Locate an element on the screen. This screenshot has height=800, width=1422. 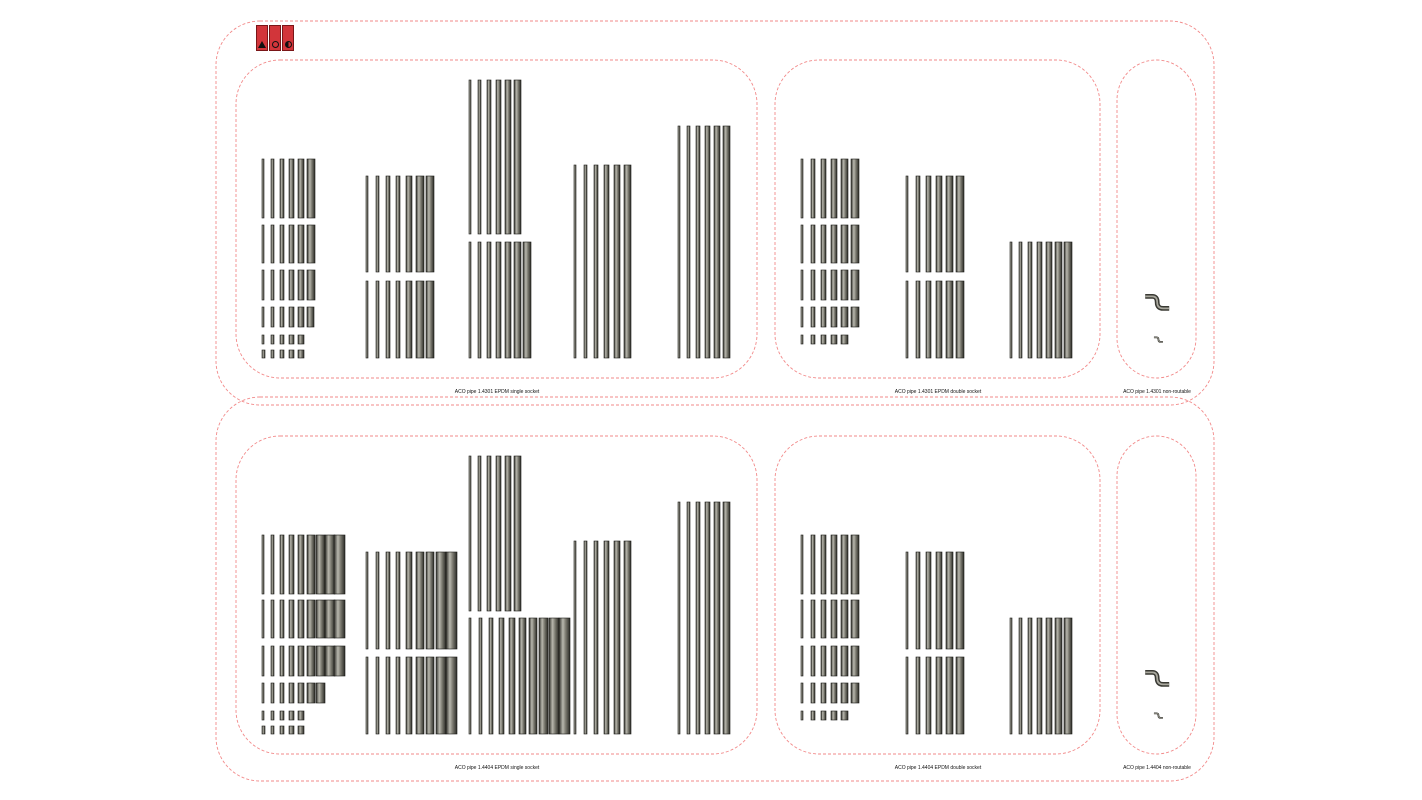
caption-1-4404-single: ACO pipe 1.4404 EPDM single socket is located at coordinates (497, 768).